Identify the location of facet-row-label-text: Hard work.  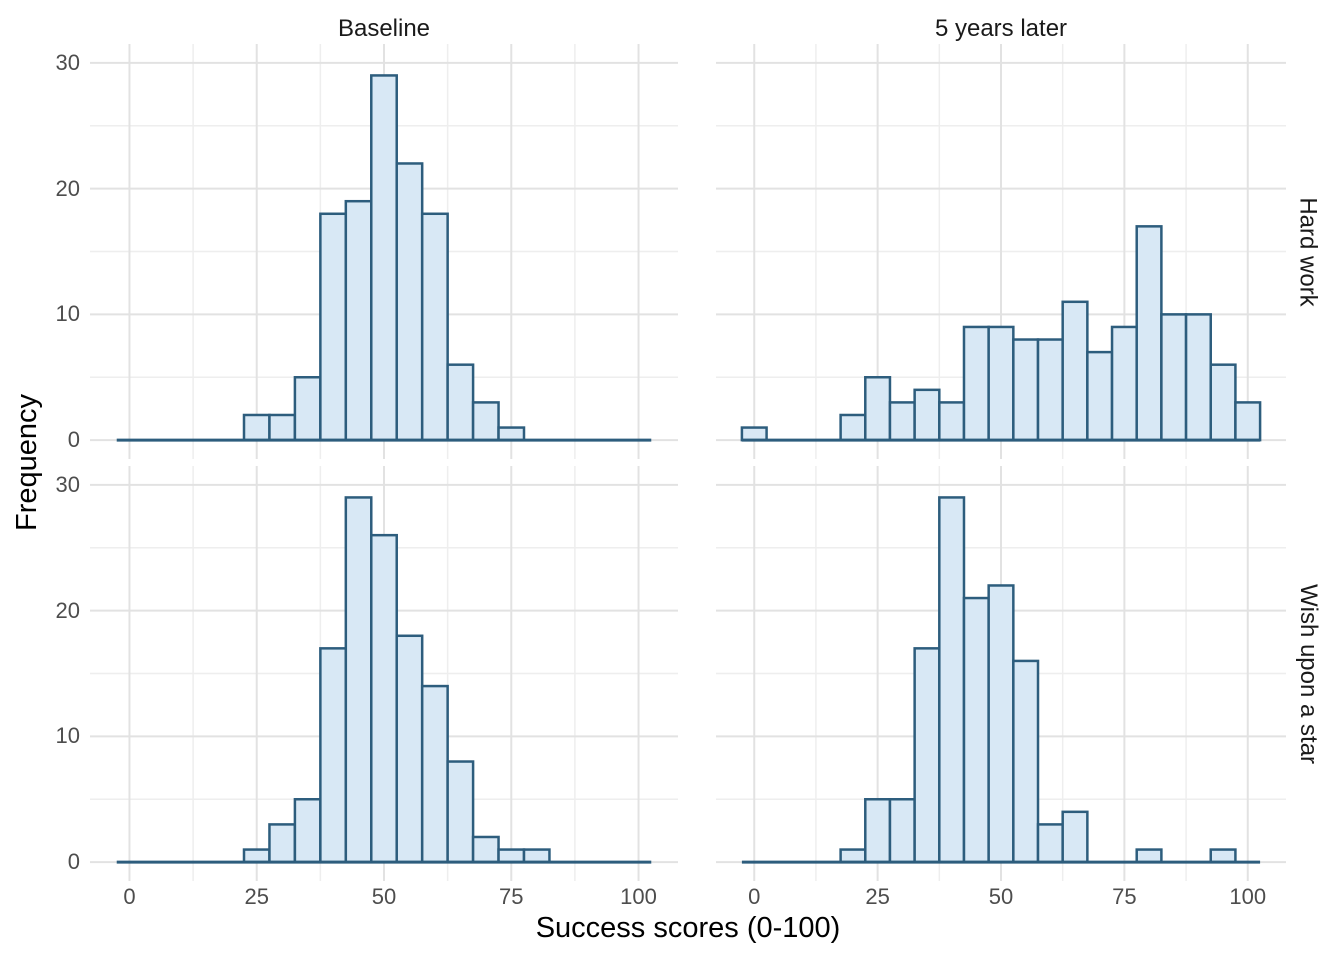
(1309, 251).